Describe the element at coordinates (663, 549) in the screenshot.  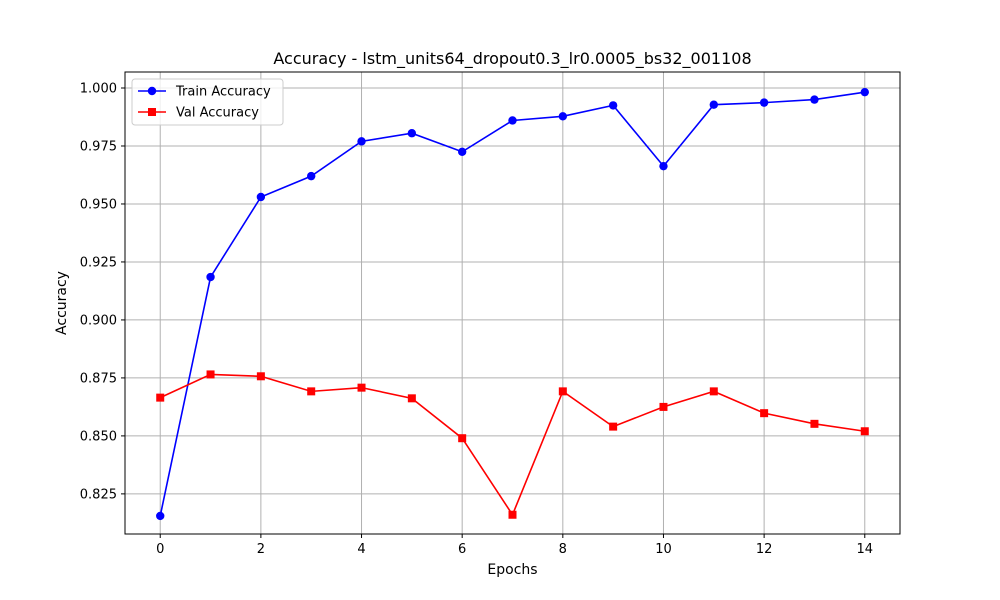
I see `x-tick-label: 10` at that location.